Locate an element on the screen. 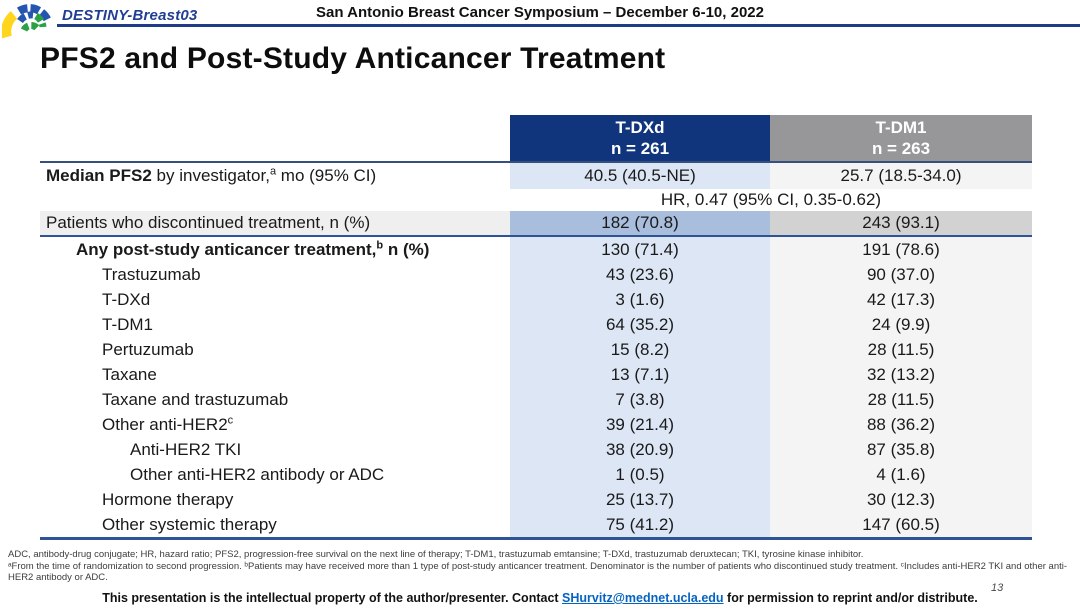 The width and height of the screenshot is (1080, 615). tdxd-value: 182 (70.8) is located at coordinates (640, 224).